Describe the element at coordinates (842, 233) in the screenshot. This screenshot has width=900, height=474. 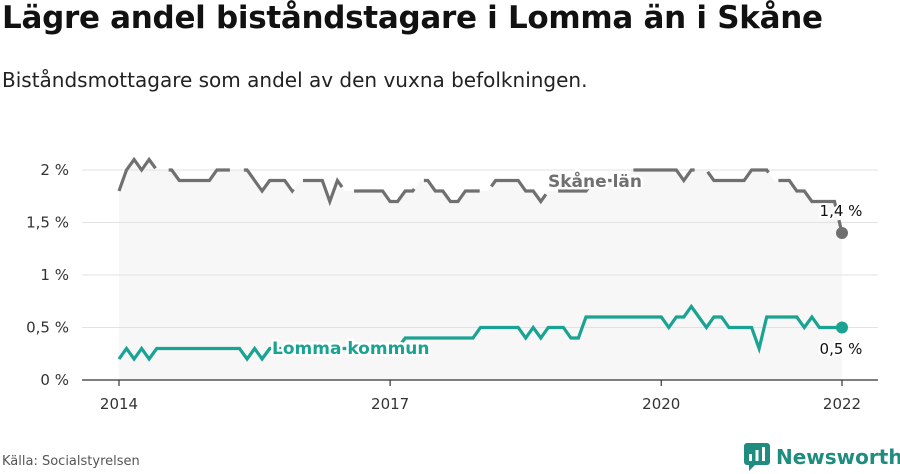
I see `skane-end-point` at that location.